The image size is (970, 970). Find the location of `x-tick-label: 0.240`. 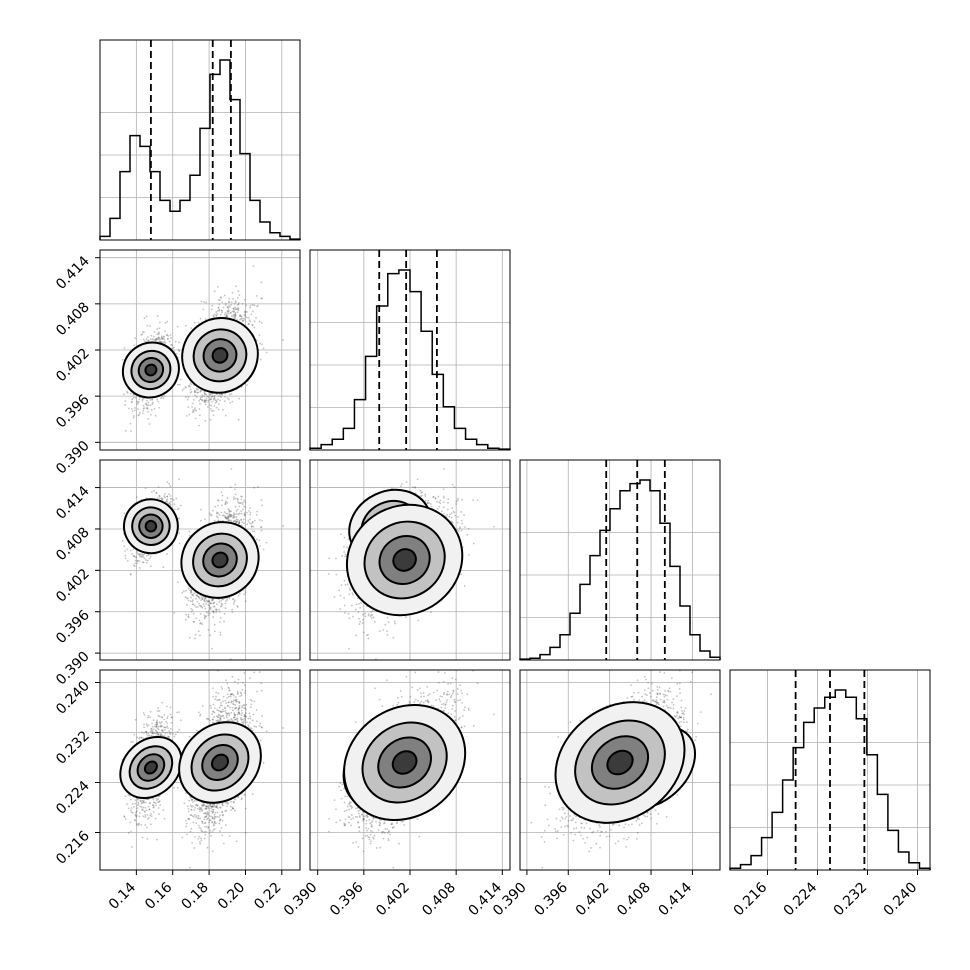

x-tick-label: 0.240 is located at coordinates (901, 900).